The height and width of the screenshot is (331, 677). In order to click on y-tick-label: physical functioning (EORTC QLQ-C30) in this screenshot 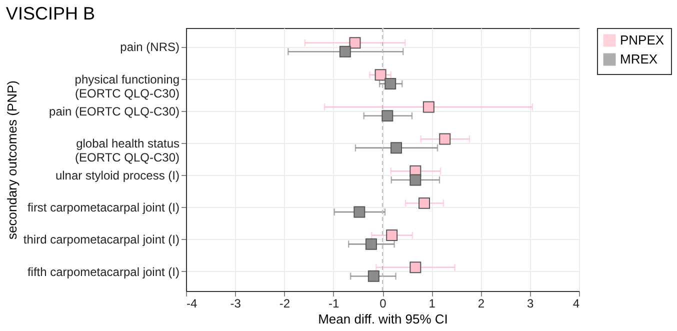, I will do `click(127, 86)`.